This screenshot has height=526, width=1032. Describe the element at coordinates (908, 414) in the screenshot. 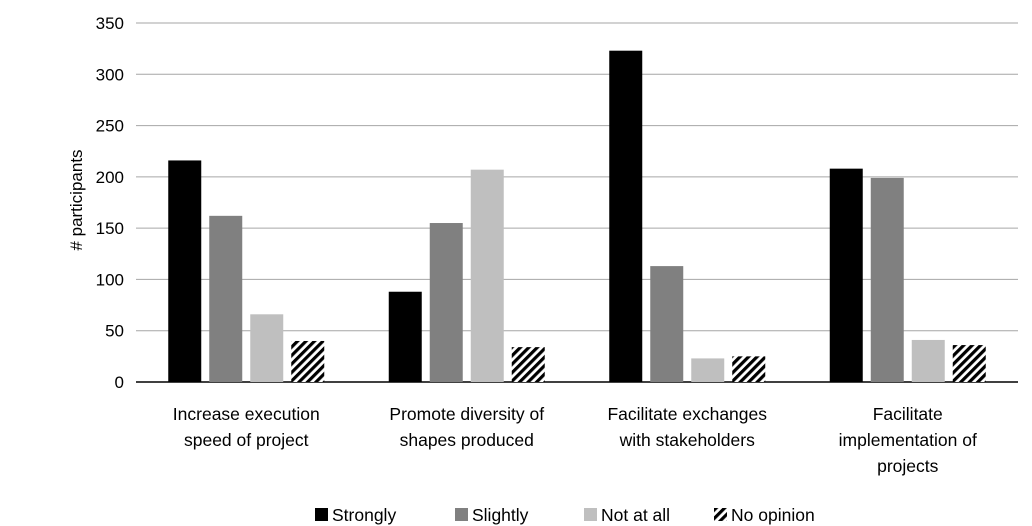

I see `category-label: Facilitate` at that location.